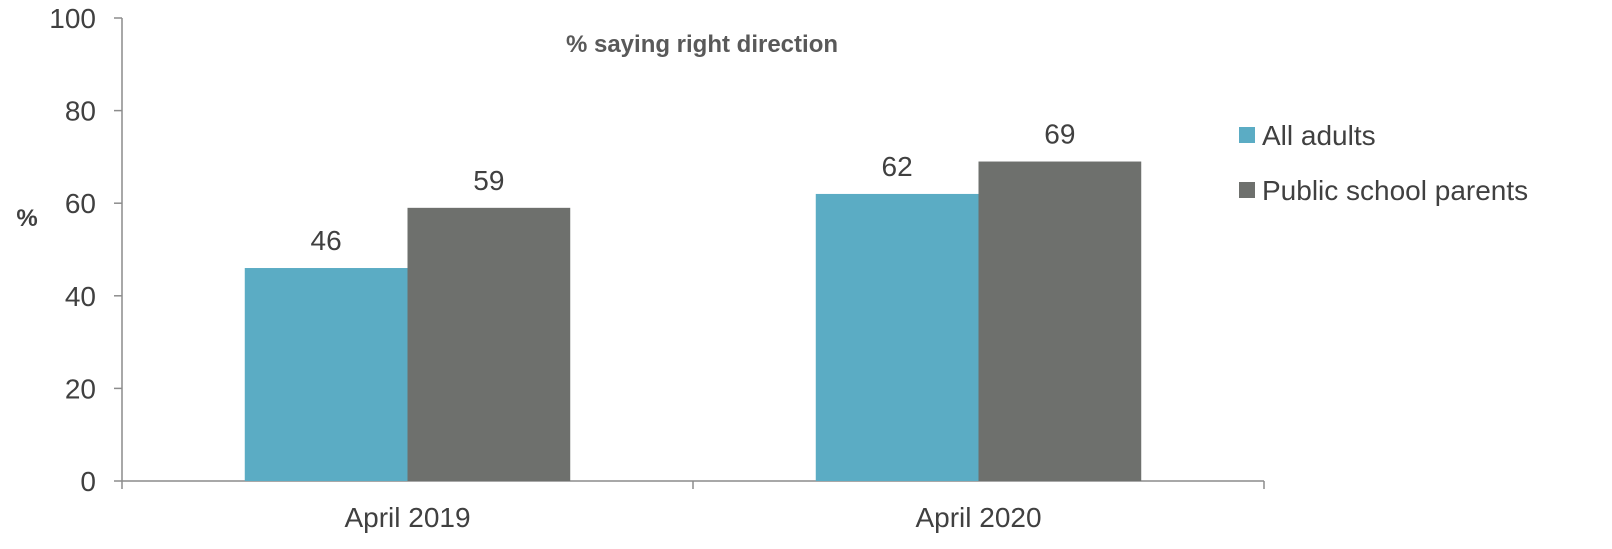 This screenshot has width=1612, height=549. What do you see at coordinates (702, 44) in the screenshot?
I see `chart-title: % saying right direction` at bounding box center [702, 44].